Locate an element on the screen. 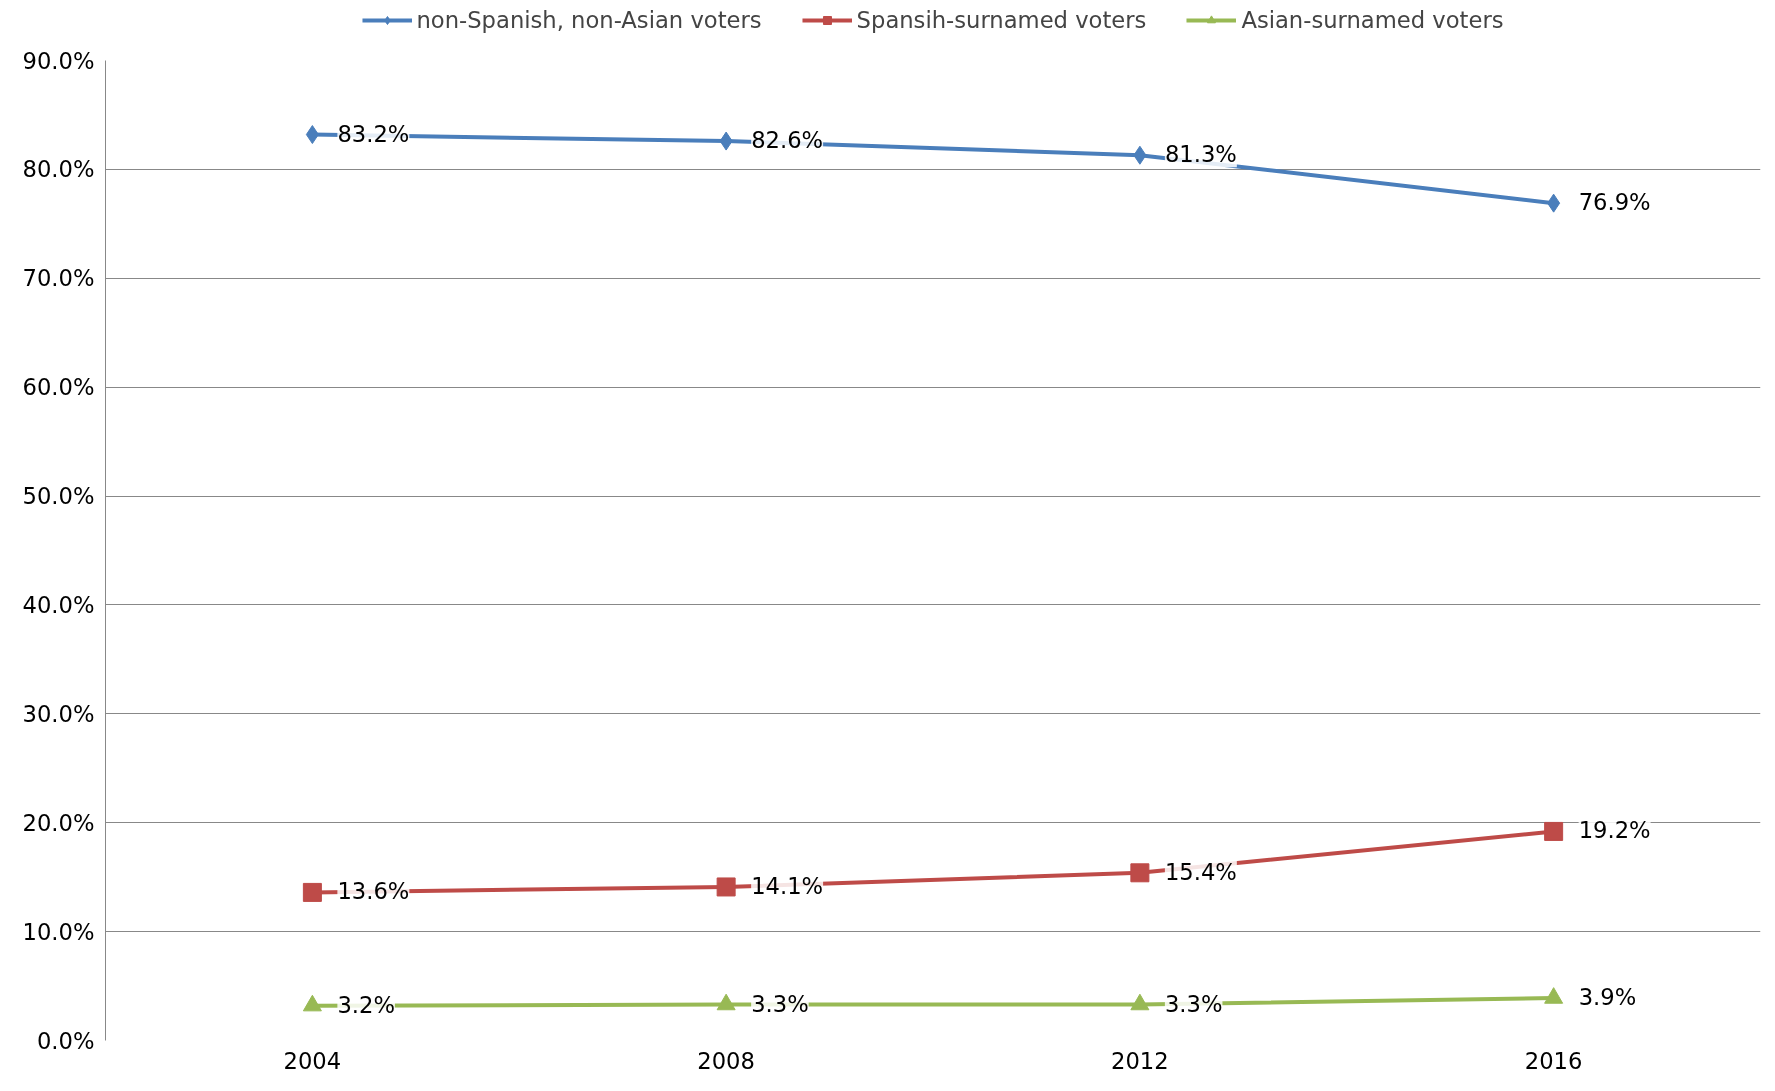  legend-label: non-Spanish, non-Asian voters is located at coordinates (589, 20).